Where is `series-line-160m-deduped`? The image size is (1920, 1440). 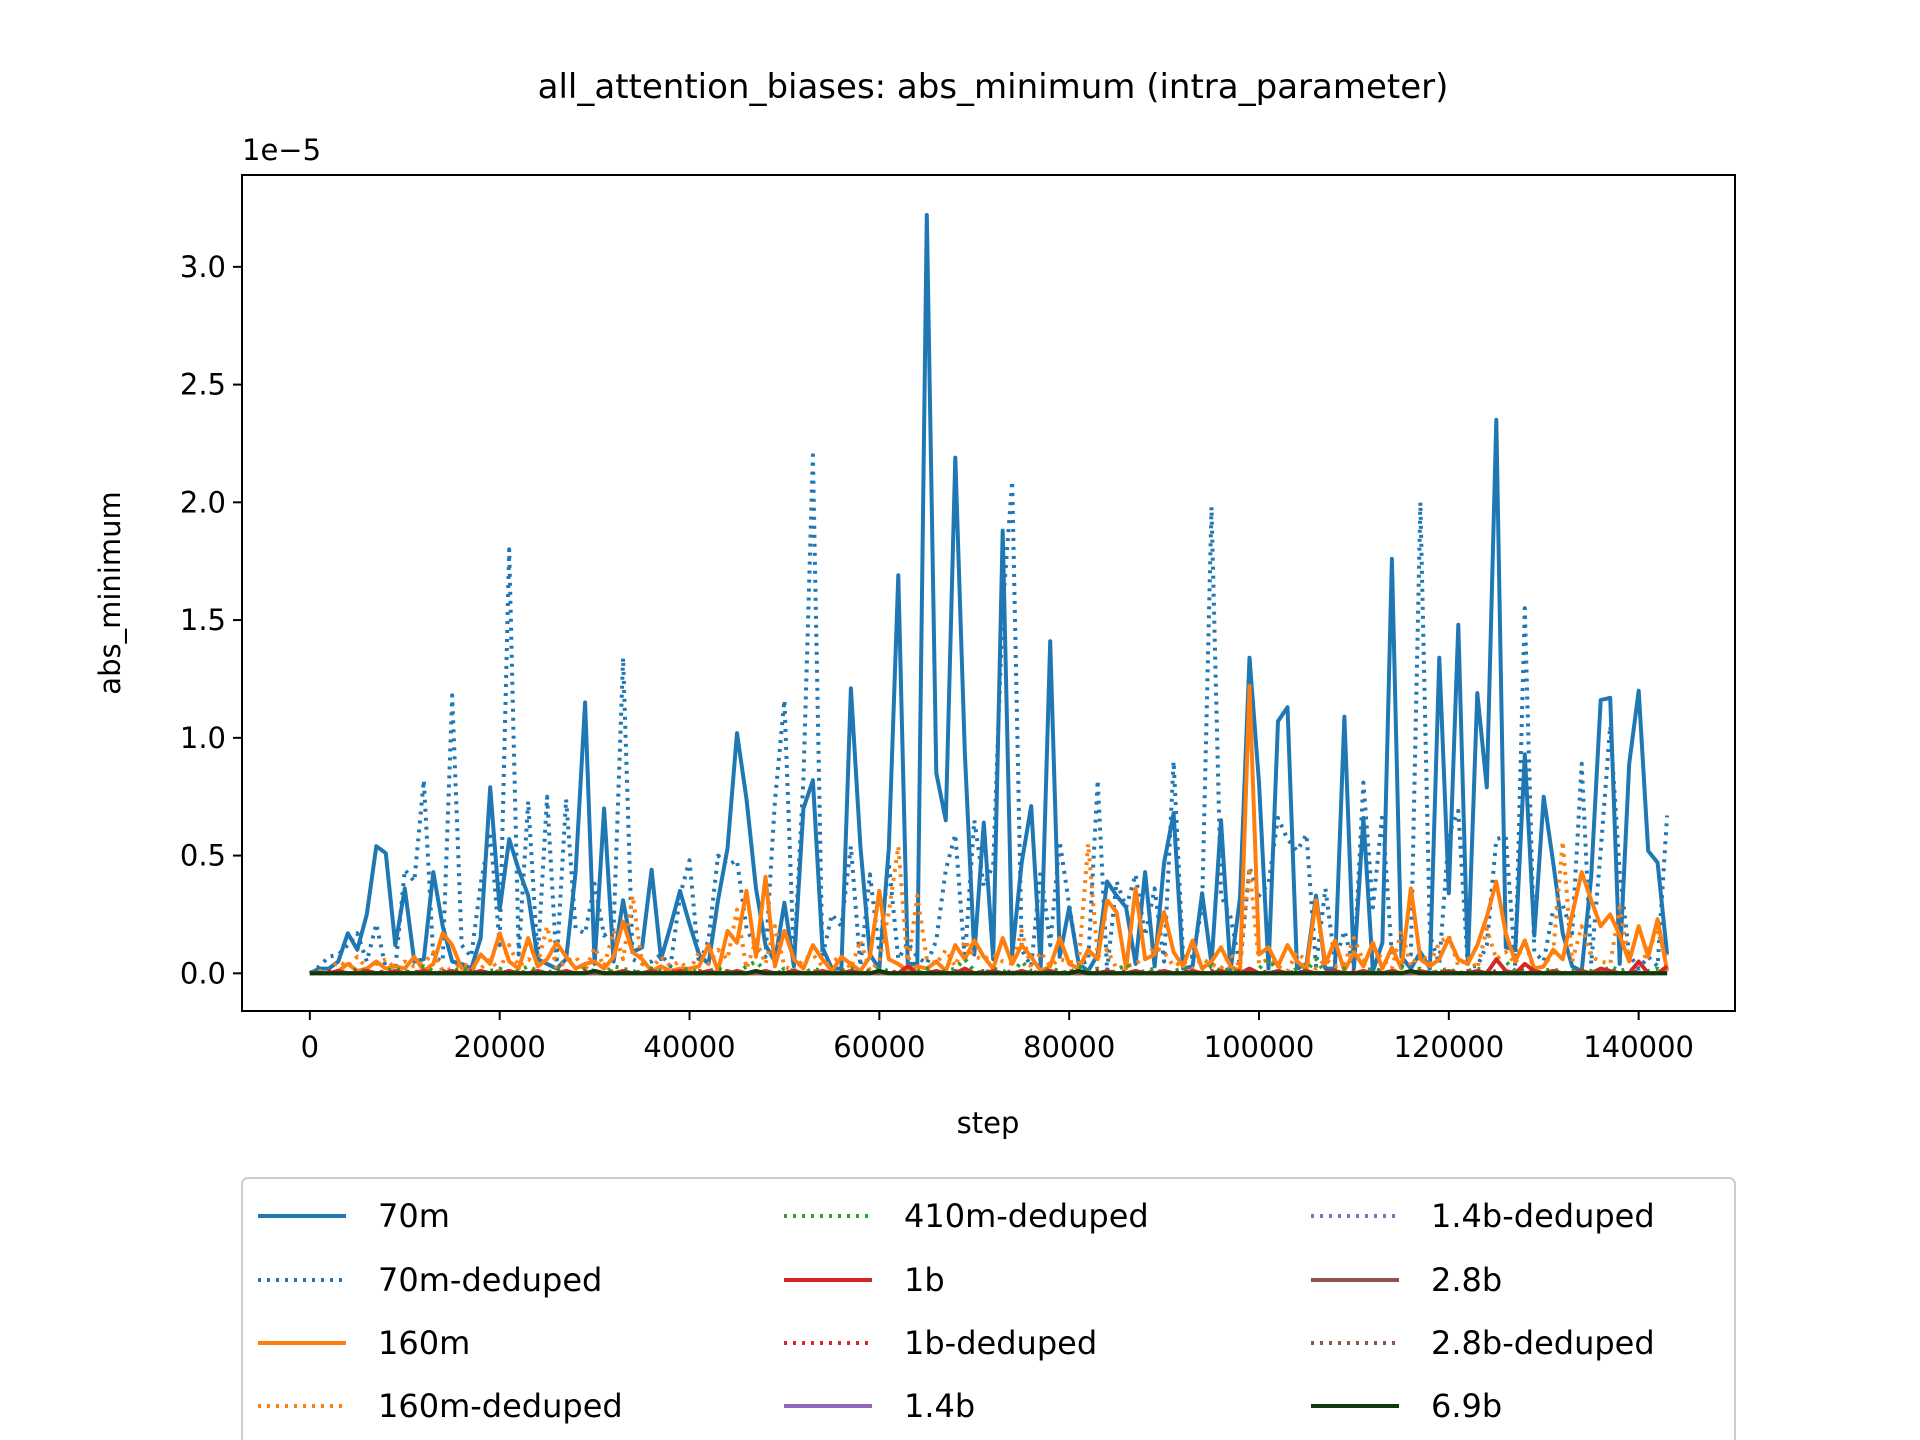 series-line-160m-deduped is located at coordinates (989, 907).